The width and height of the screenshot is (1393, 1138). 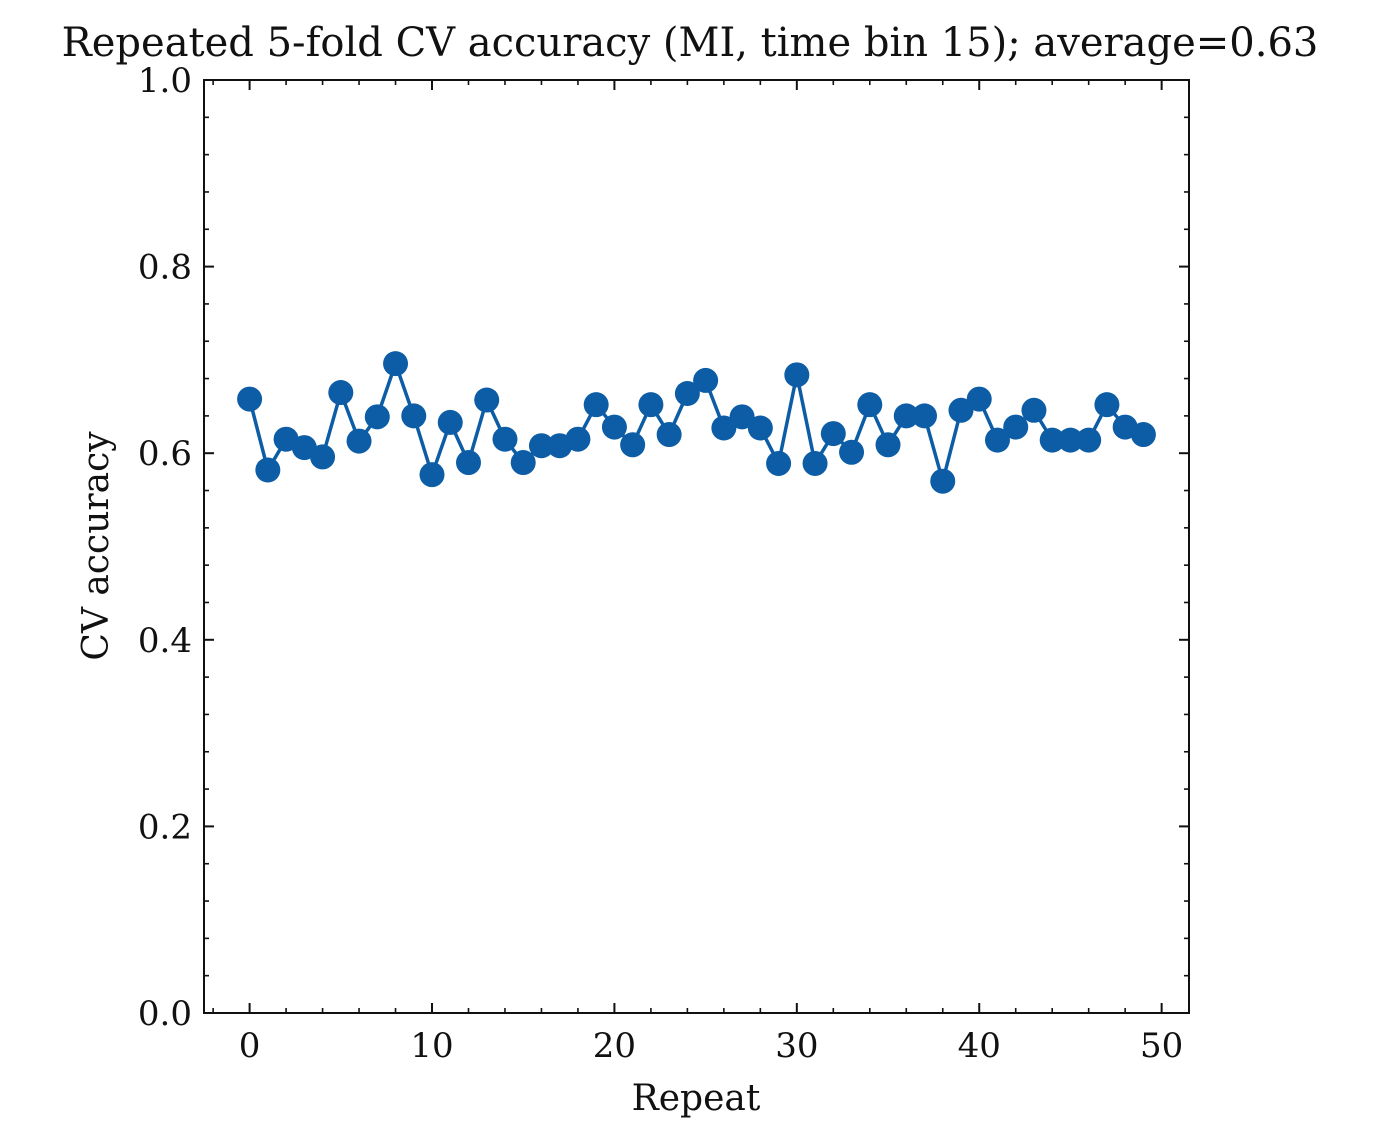 What do you see at coordinates (165, 641) in the screenshot?
I see `y-tick-label: 0.4` at bounding box center [165, 641].